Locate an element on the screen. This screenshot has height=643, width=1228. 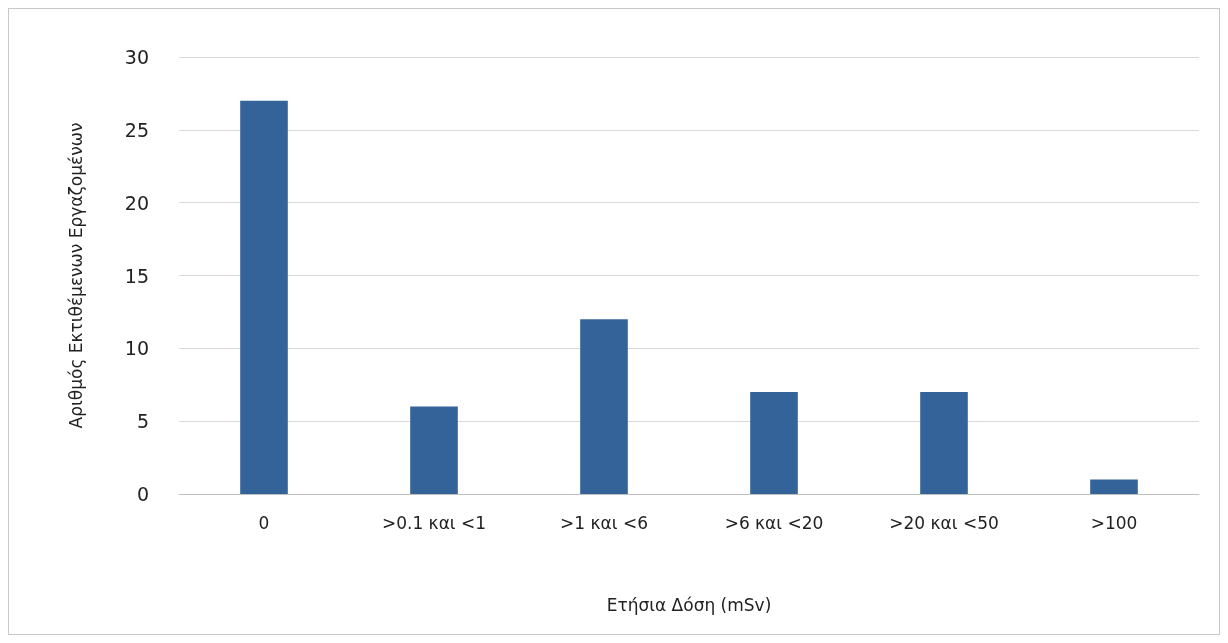
y-tick-label: 5 is located at coordinates (142, 421).